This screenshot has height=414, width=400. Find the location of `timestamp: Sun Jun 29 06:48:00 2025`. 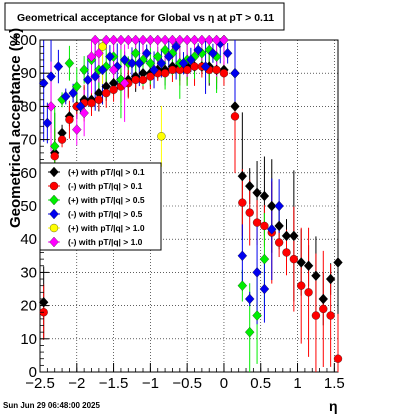

timestamp: Sun Jun 29 06:48:00 2025 is located at coordinates (51, 405).